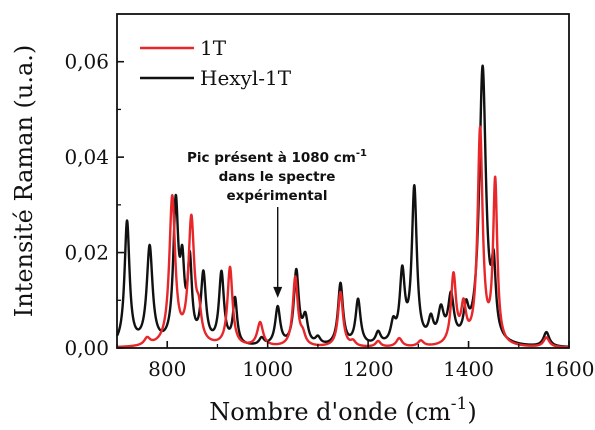  Describe the element at coordinates (468, 369) in the screenshot. I see `x-tick-label: 1400` at that location.